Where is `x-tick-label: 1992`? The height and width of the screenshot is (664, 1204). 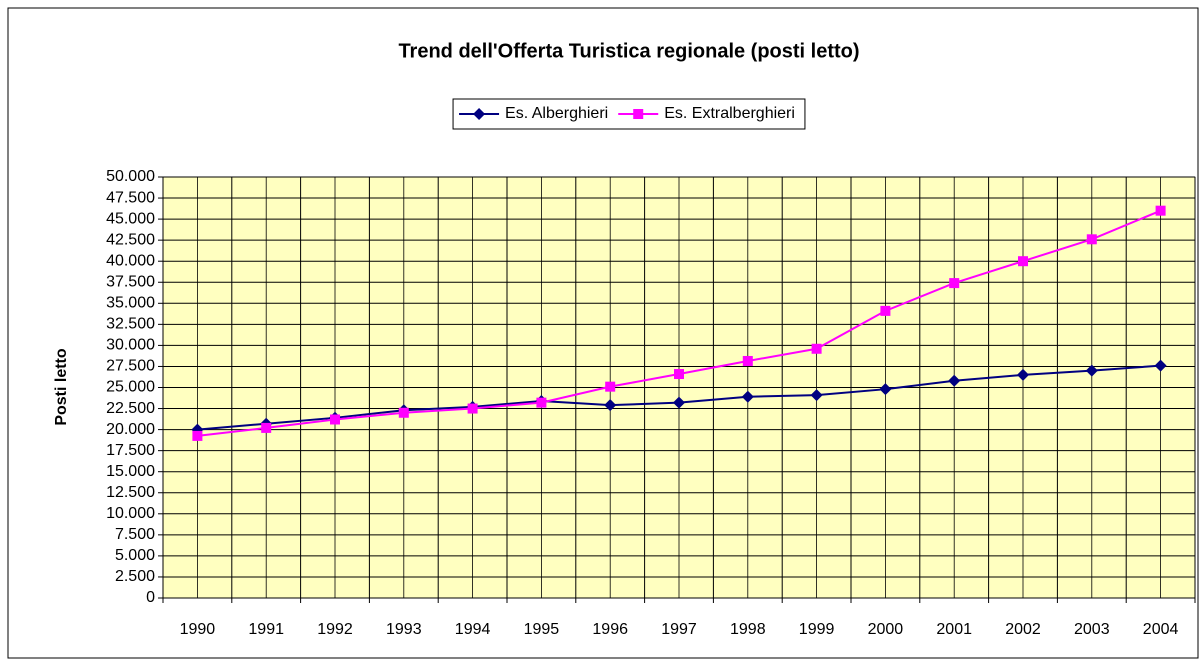
x-tick-label: 1992 is located at coordinates (335, 629).